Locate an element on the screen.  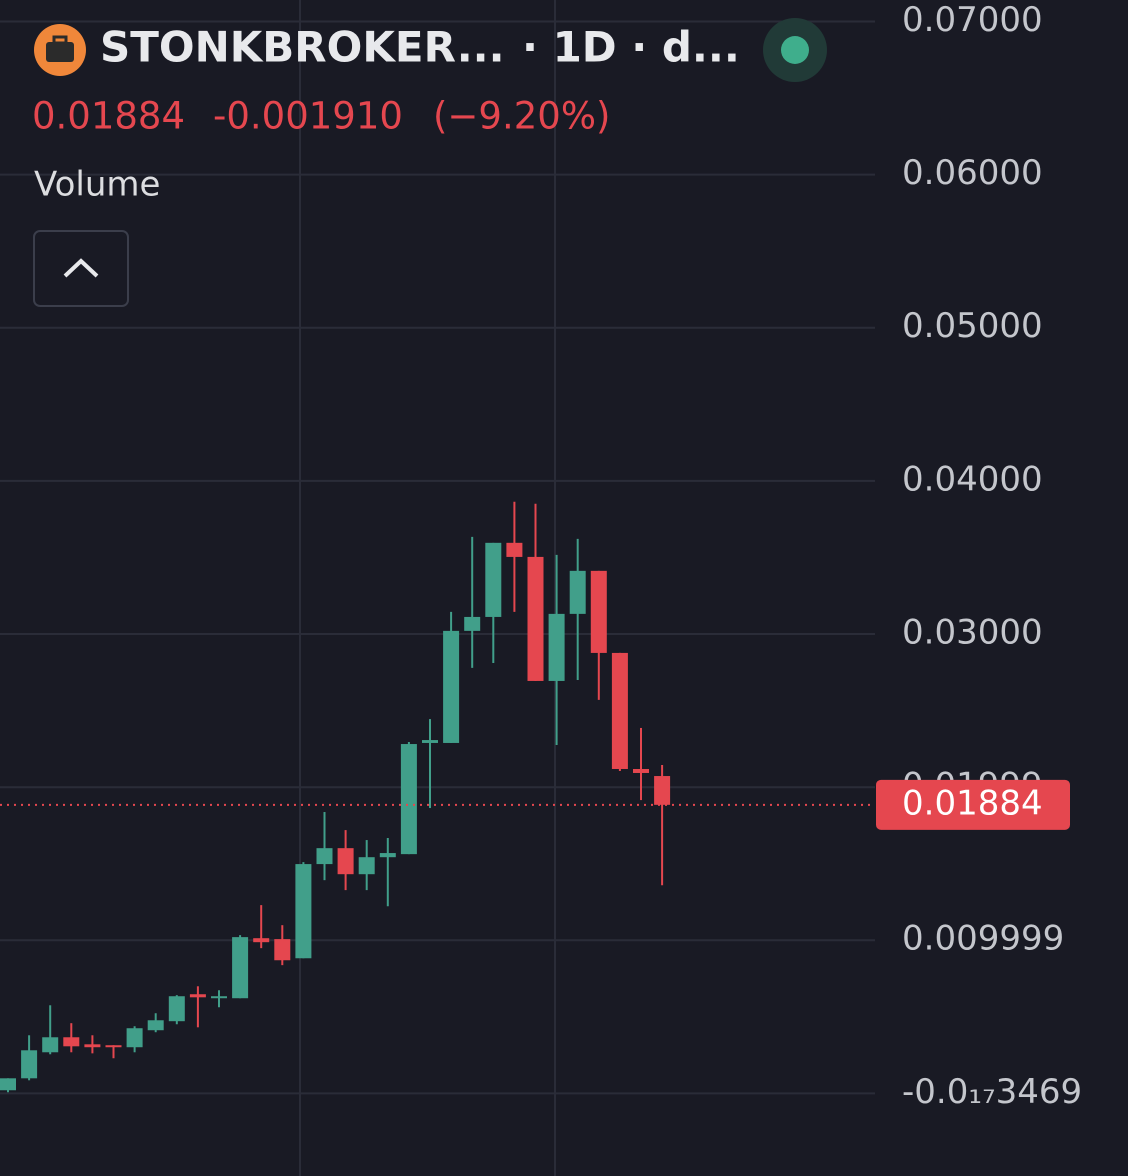
status-dot is located at coordinates (795, 50).